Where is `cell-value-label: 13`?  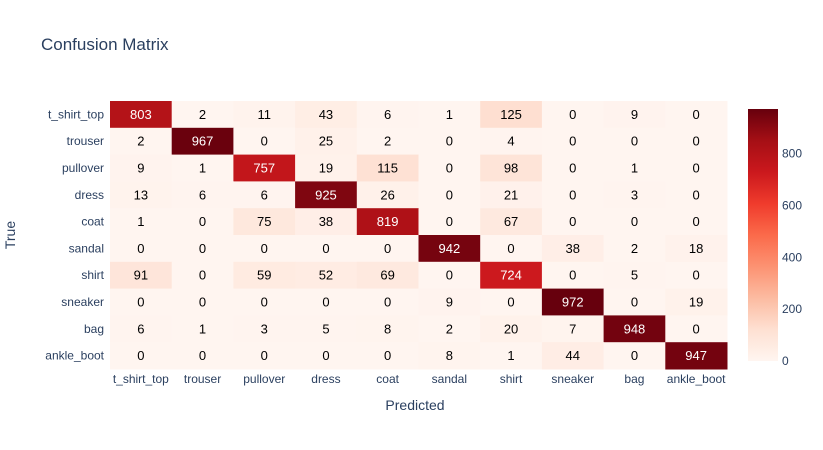 cell-value-label: 13 is located at coordinates (141, 194).